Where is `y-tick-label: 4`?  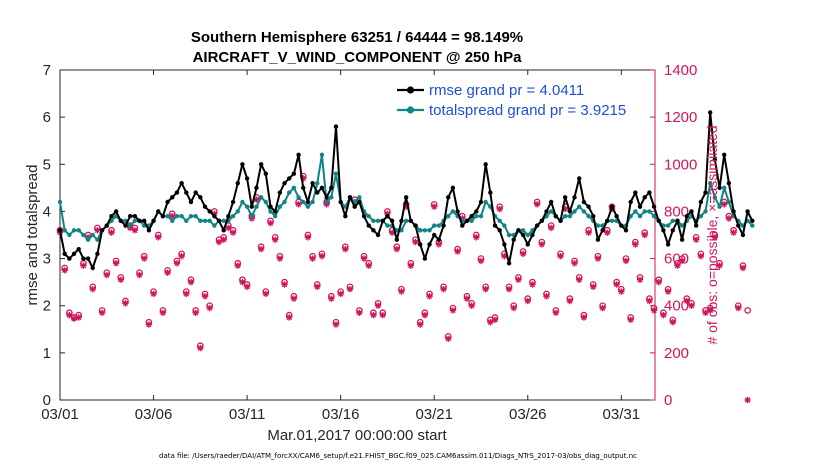 y-tick-label: 4 is located at coordinates (47, 211).